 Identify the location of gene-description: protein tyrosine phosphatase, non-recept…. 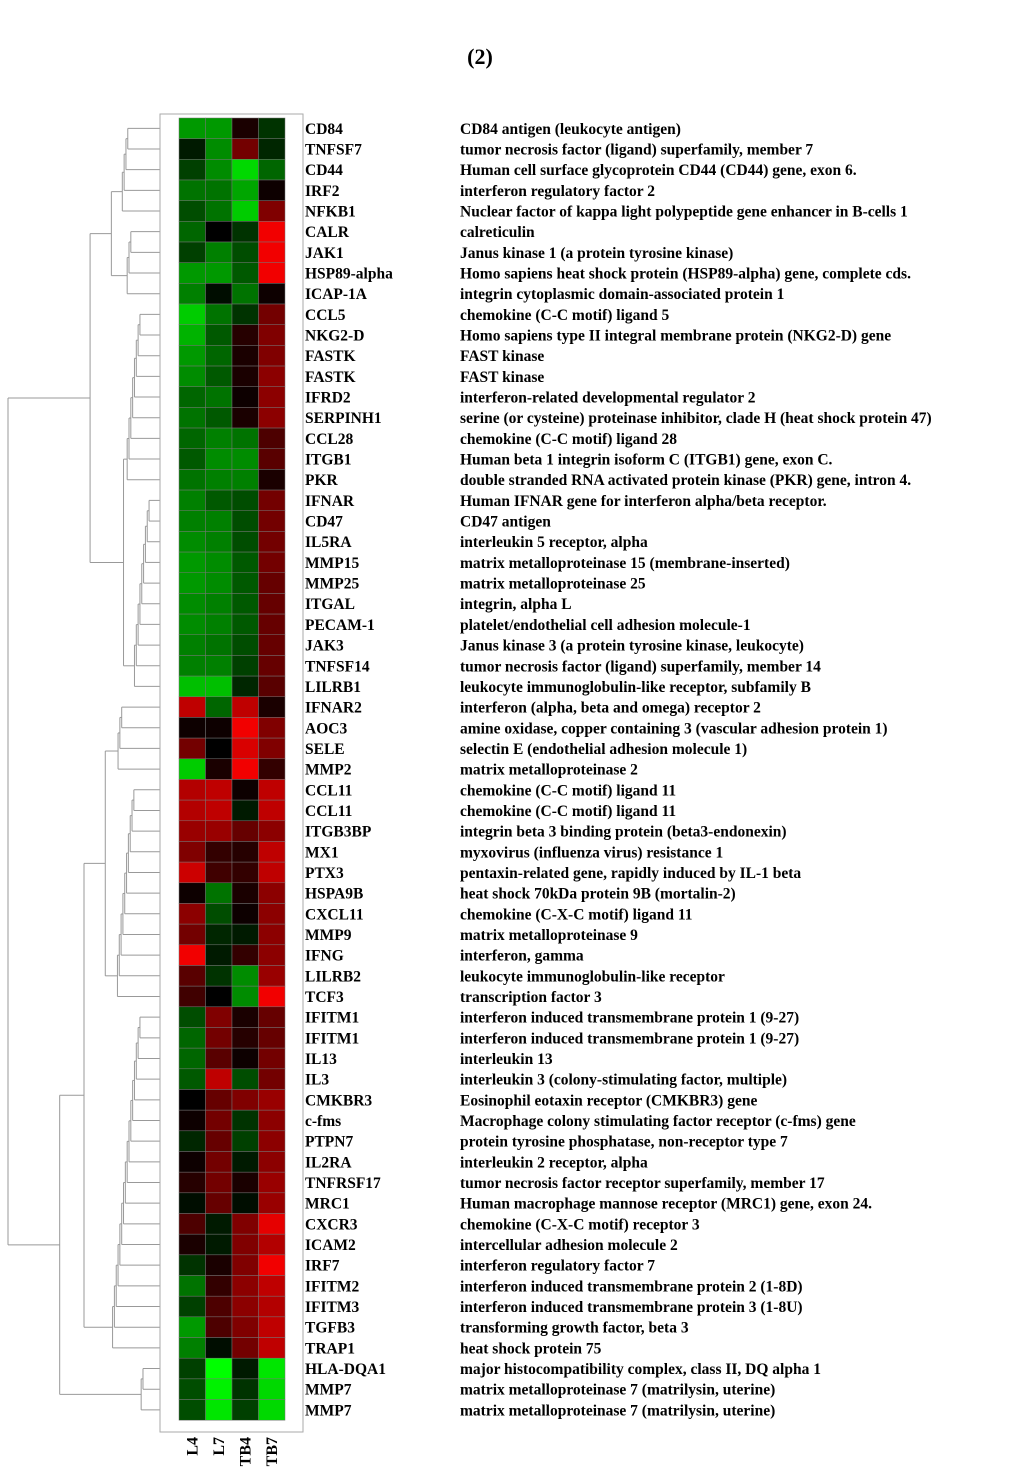
(624, 1142).